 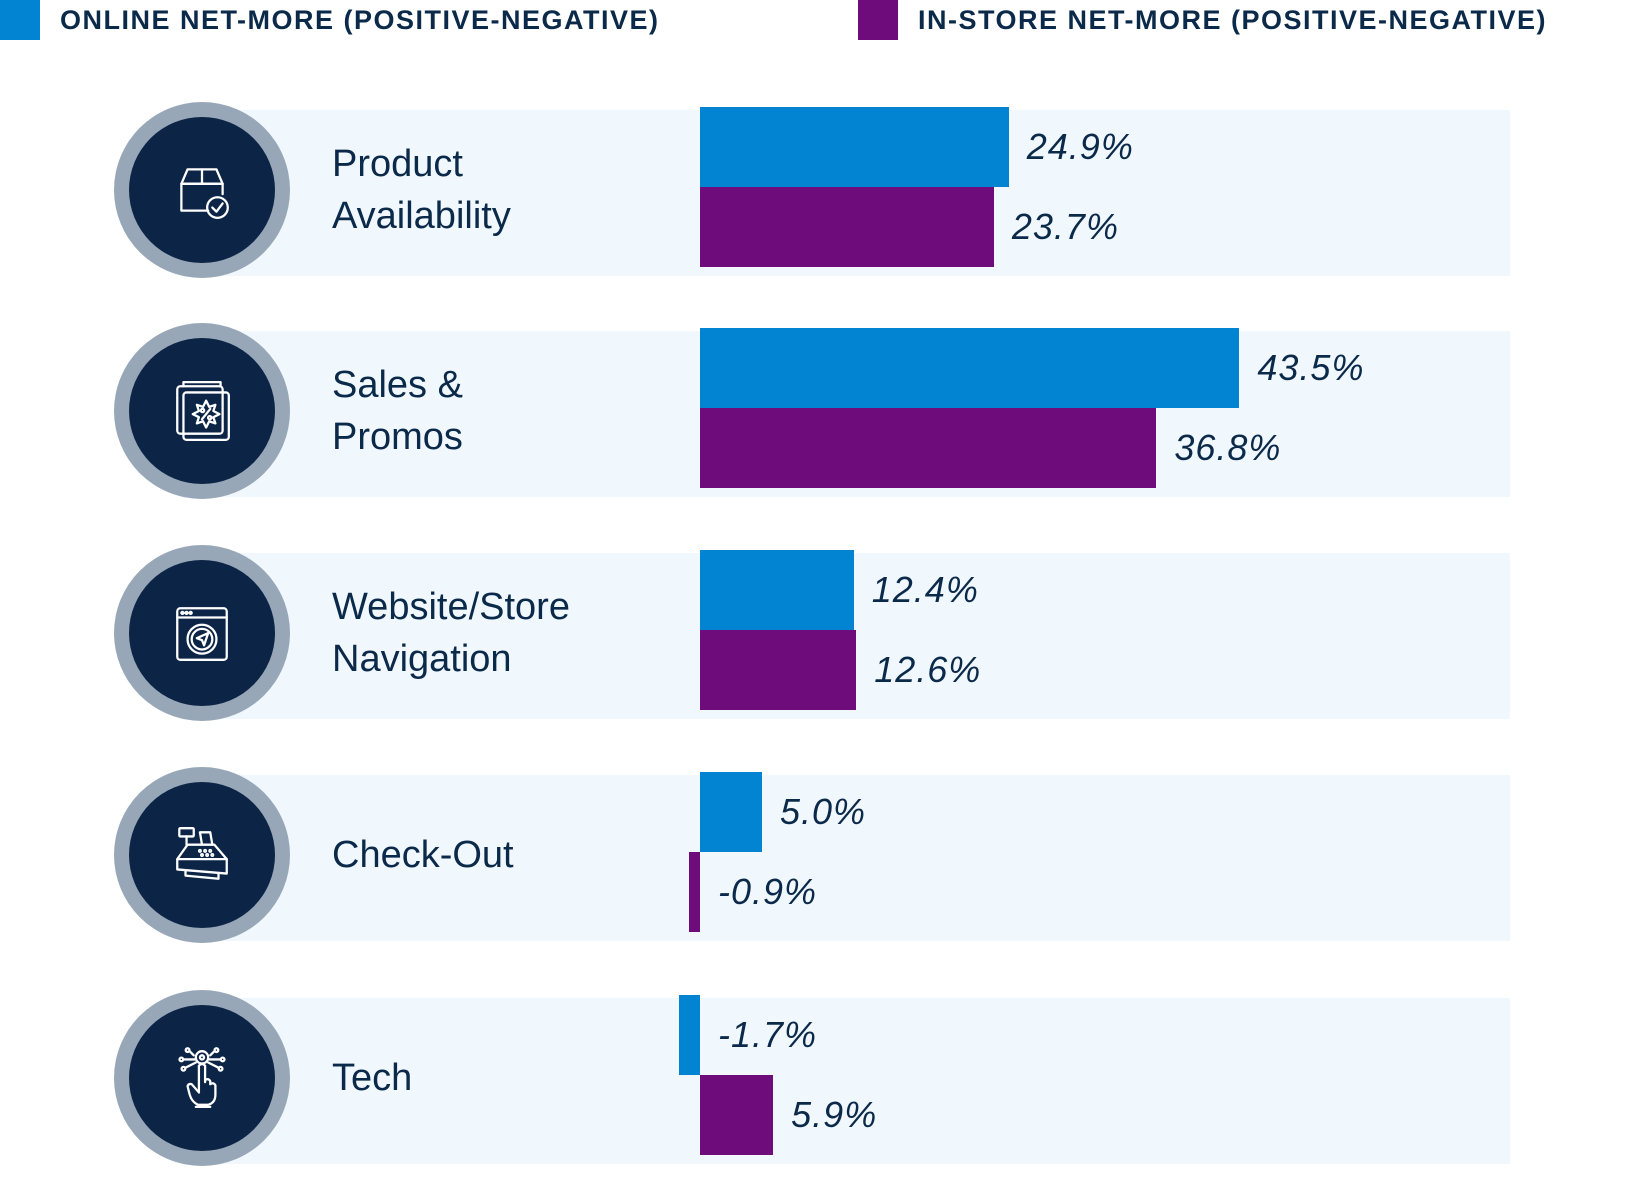 What do you see at coordinates (423, 855) in the screenshot?
I see `category-label-line1: Check-Out` at bounding box center [423, 855].